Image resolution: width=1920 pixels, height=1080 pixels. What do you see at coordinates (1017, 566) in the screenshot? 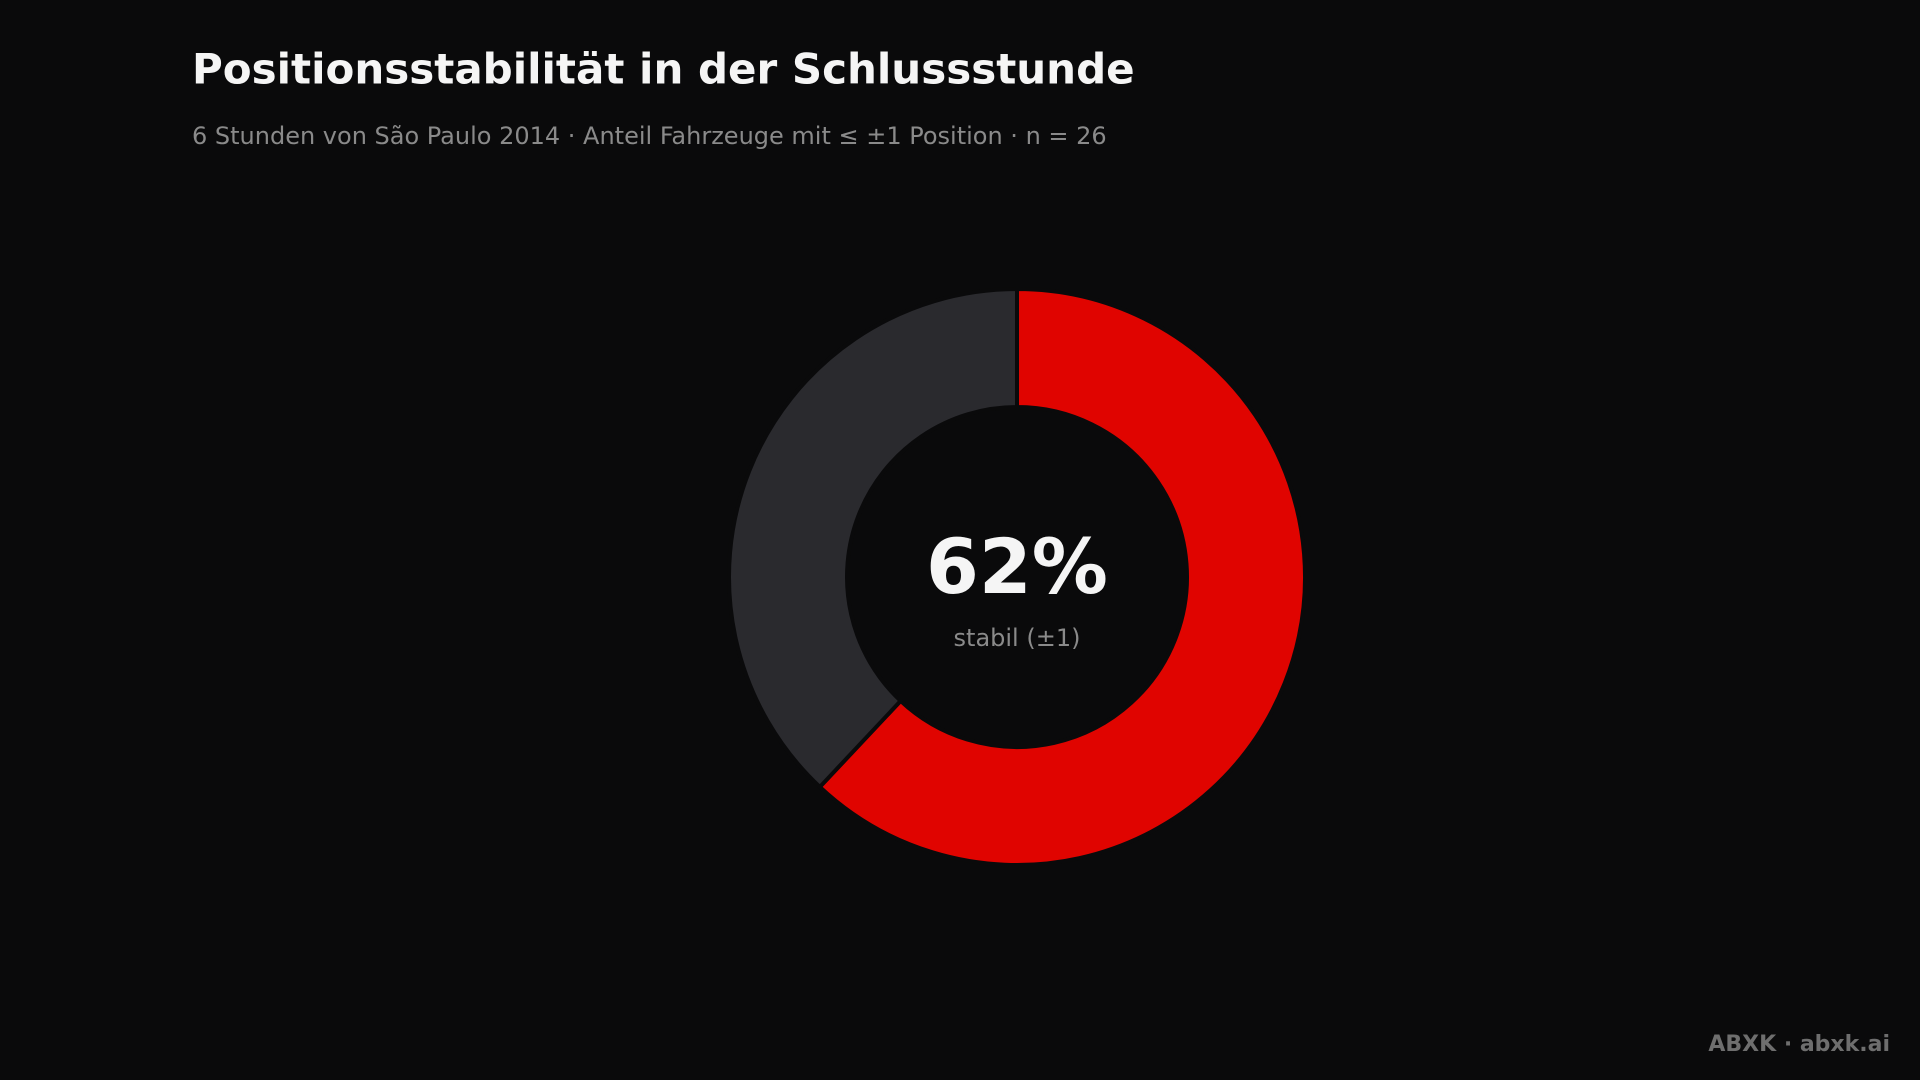
I see `center-value: 62%` at bounding box center [1017, 566].